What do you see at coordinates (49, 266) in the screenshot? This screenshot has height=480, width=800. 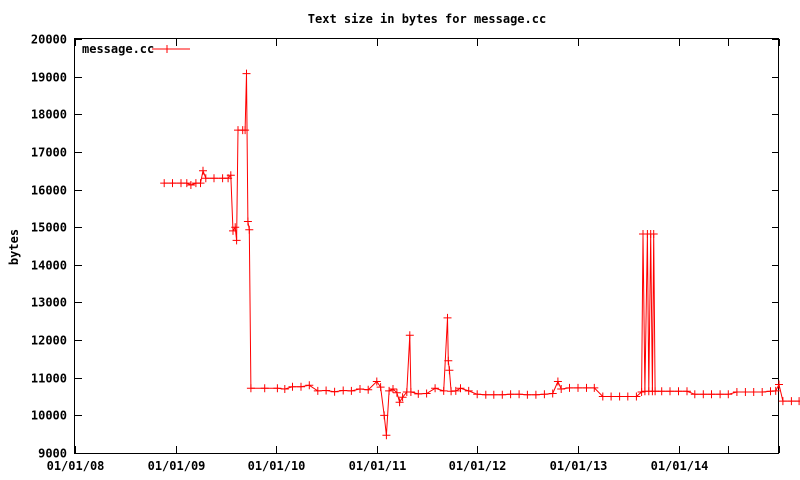 I see `y-tick-label: 14000` at bounding box center [49, 266].